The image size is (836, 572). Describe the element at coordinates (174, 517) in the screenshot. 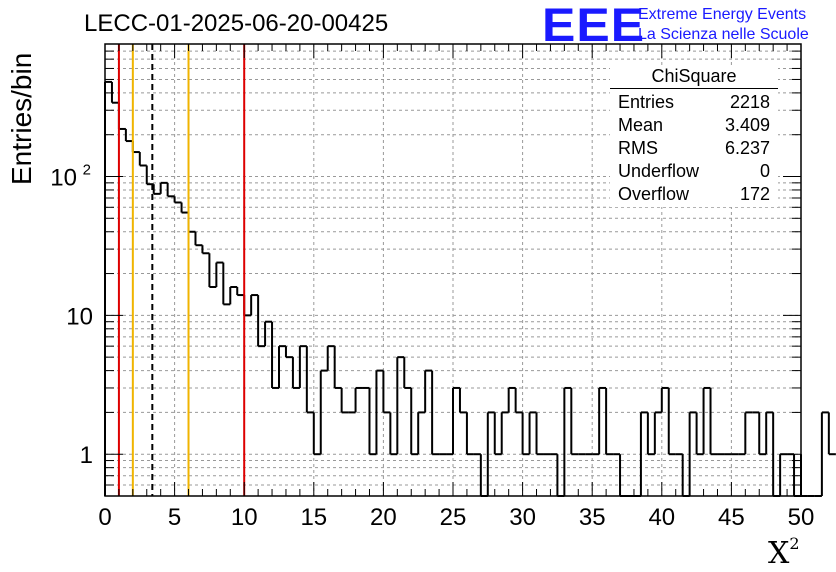

I see `x-tick-label: 5` at that location.